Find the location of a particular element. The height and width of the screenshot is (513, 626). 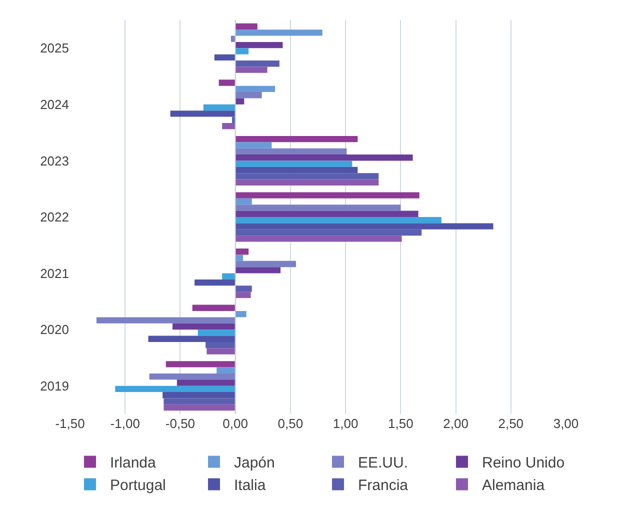

legend-label: Italia is located at coordinates (250, 485).